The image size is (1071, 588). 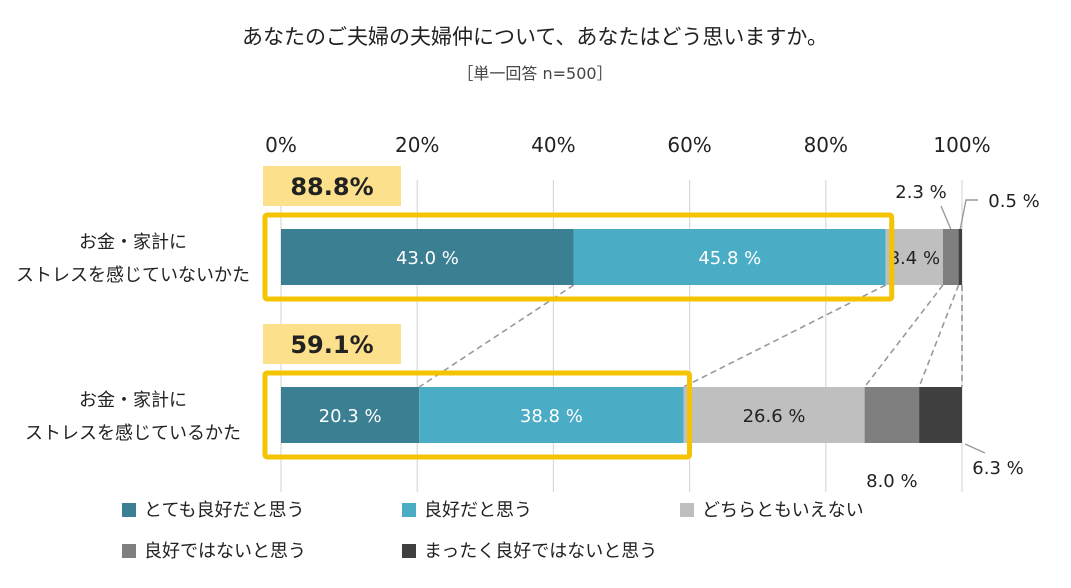 I want to click on legend-label: 良好ではないと思う, so click(x=225, y=551).